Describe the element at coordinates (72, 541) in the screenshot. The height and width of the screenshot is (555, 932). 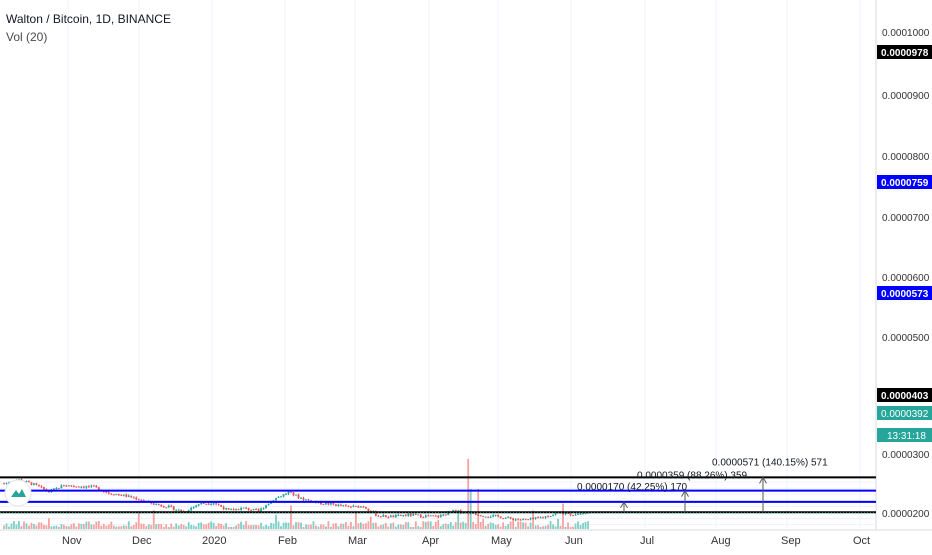
I see `time-label: Nov` at that location.